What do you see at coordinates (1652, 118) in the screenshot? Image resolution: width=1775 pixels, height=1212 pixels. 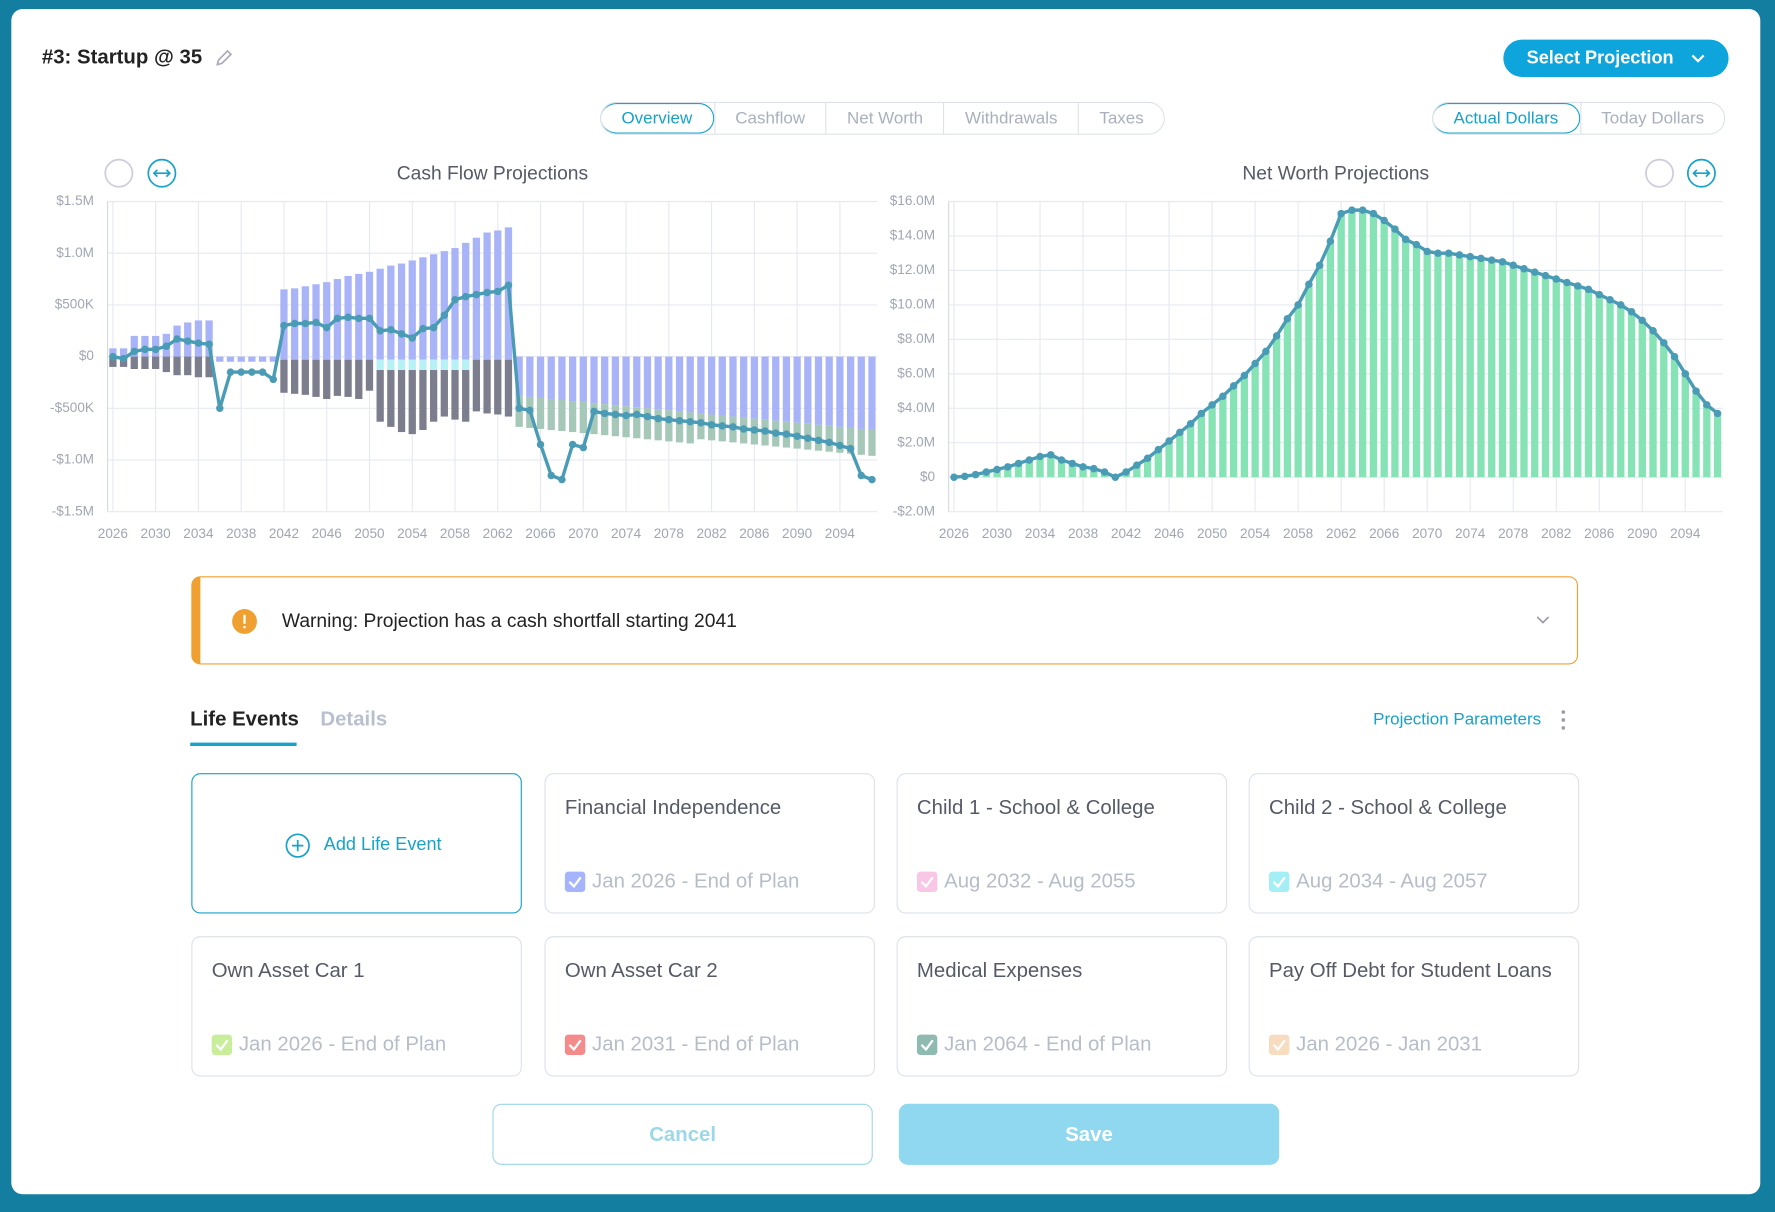 I see `toggle-option: Today Dollars` at bounding box center [1652, 118].